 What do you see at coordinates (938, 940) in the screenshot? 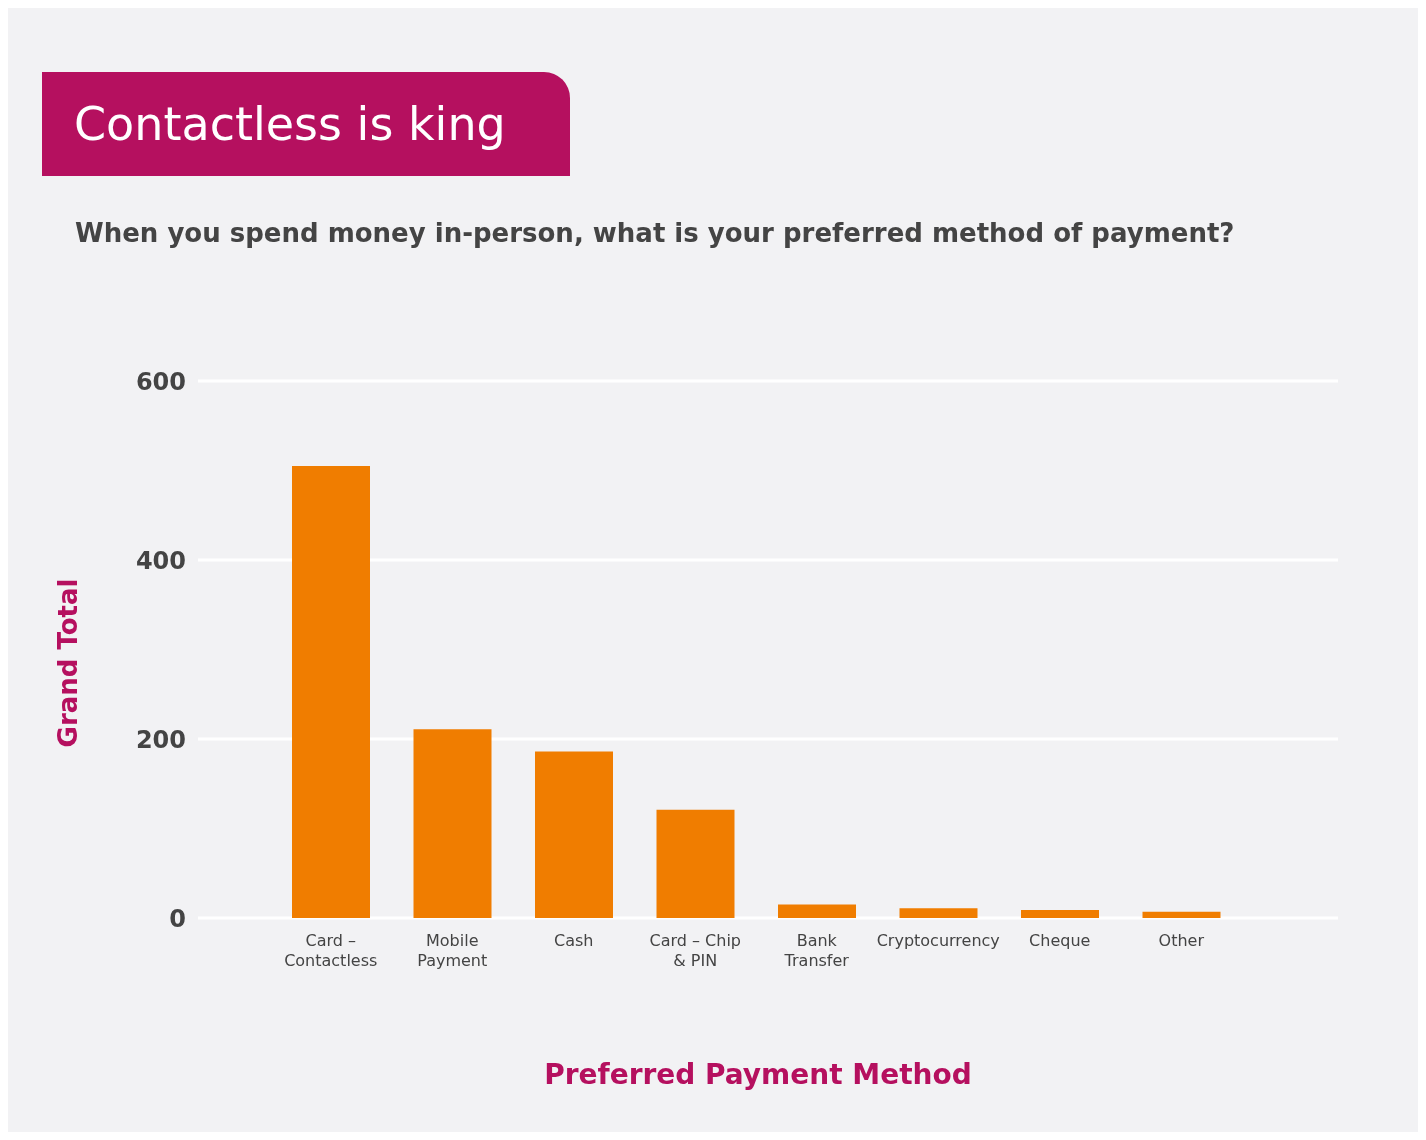
I see `x-tick-label: Cryptocurrency` at bounding box center [938, 940].